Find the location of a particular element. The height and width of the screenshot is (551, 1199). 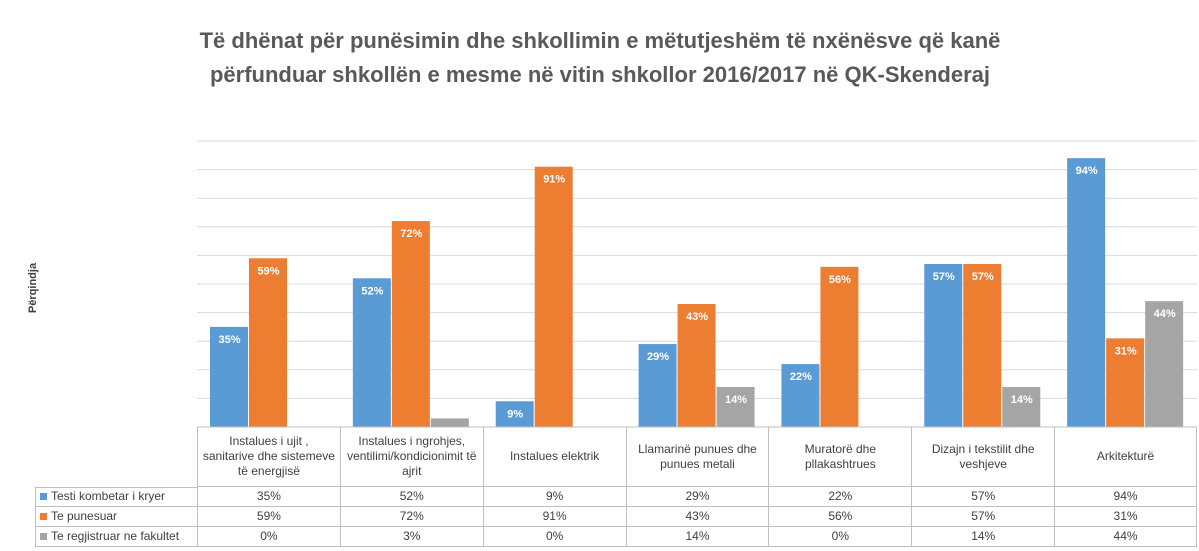

legend-entry: Te punesuar is located at coordinates (116, 517).